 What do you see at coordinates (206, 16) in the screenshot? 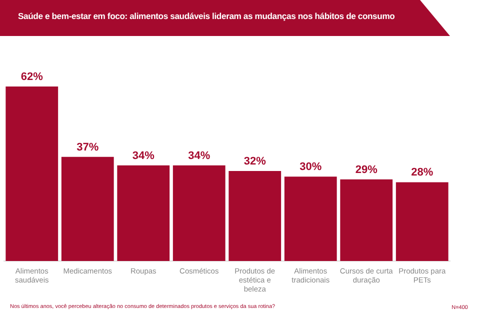
I see `chart-title: Saúde e bem-estar em foco: alimentos saudáveis lideram as mudanças nos hábitos de consumo` at bounding box center [206, 16].